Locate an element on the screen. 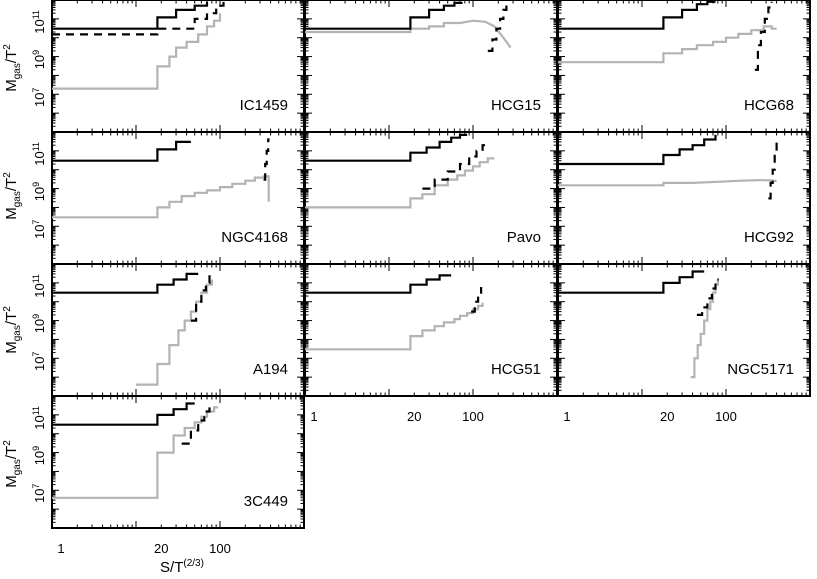  panel-a194: A194 is located at coordinates (178, 330).